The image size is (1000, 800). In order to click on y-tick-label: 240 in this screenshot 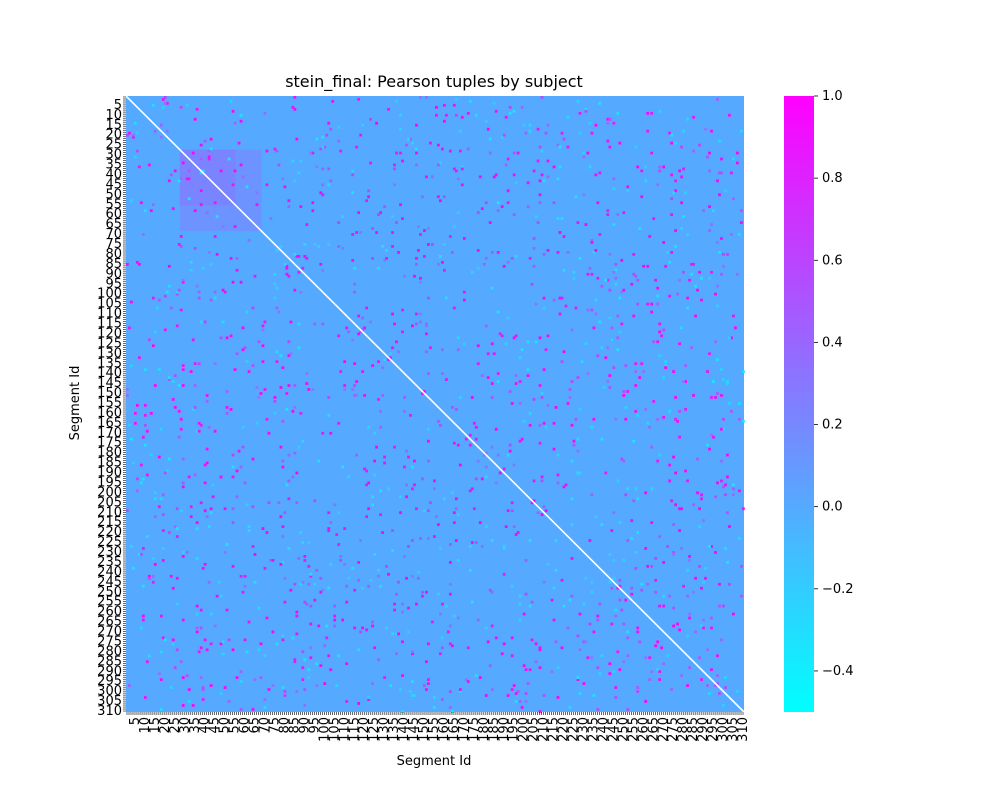, I will do `click(109, 572)`.